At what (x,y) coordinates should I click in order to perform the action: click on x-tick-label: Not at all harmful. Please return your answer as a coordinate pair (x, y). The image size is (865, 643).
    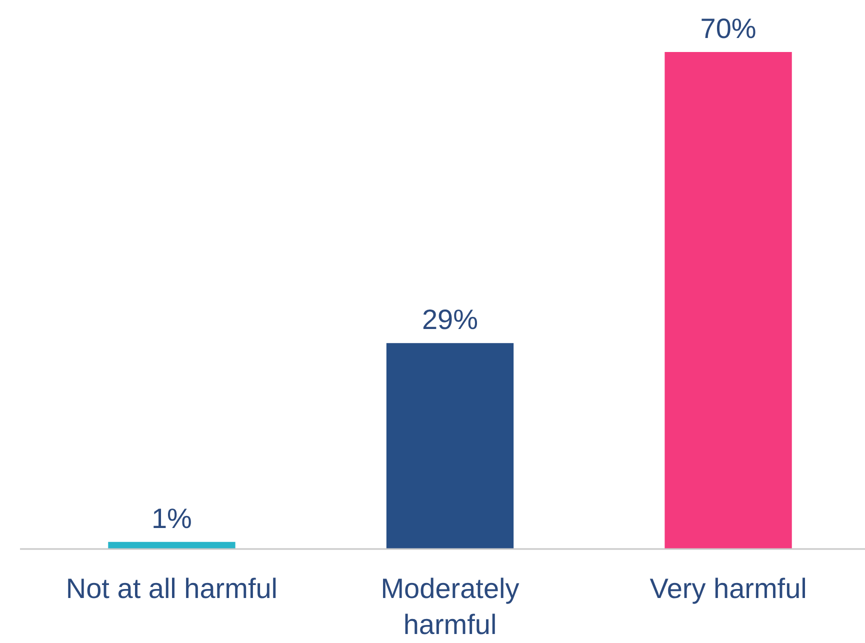
    Looking at the image, I should click on (172, 588).